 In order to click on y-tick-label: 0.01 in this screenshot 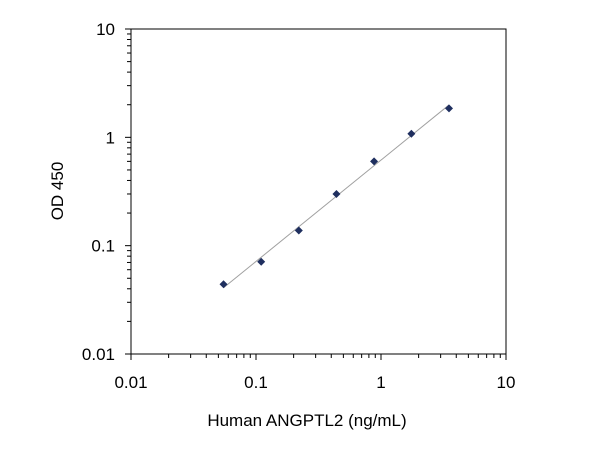, I will do `click(98, 354)`.